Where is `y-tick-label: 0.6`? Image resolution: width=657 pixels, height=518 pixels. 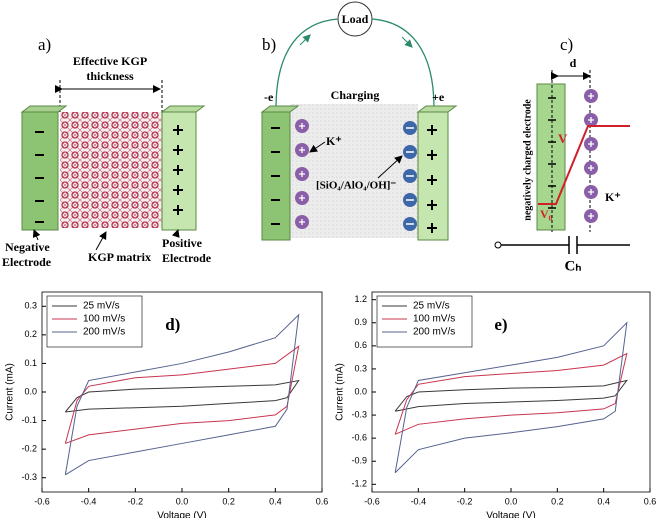
y-tick-label: 0.6 is located at coordinates (360, 345).